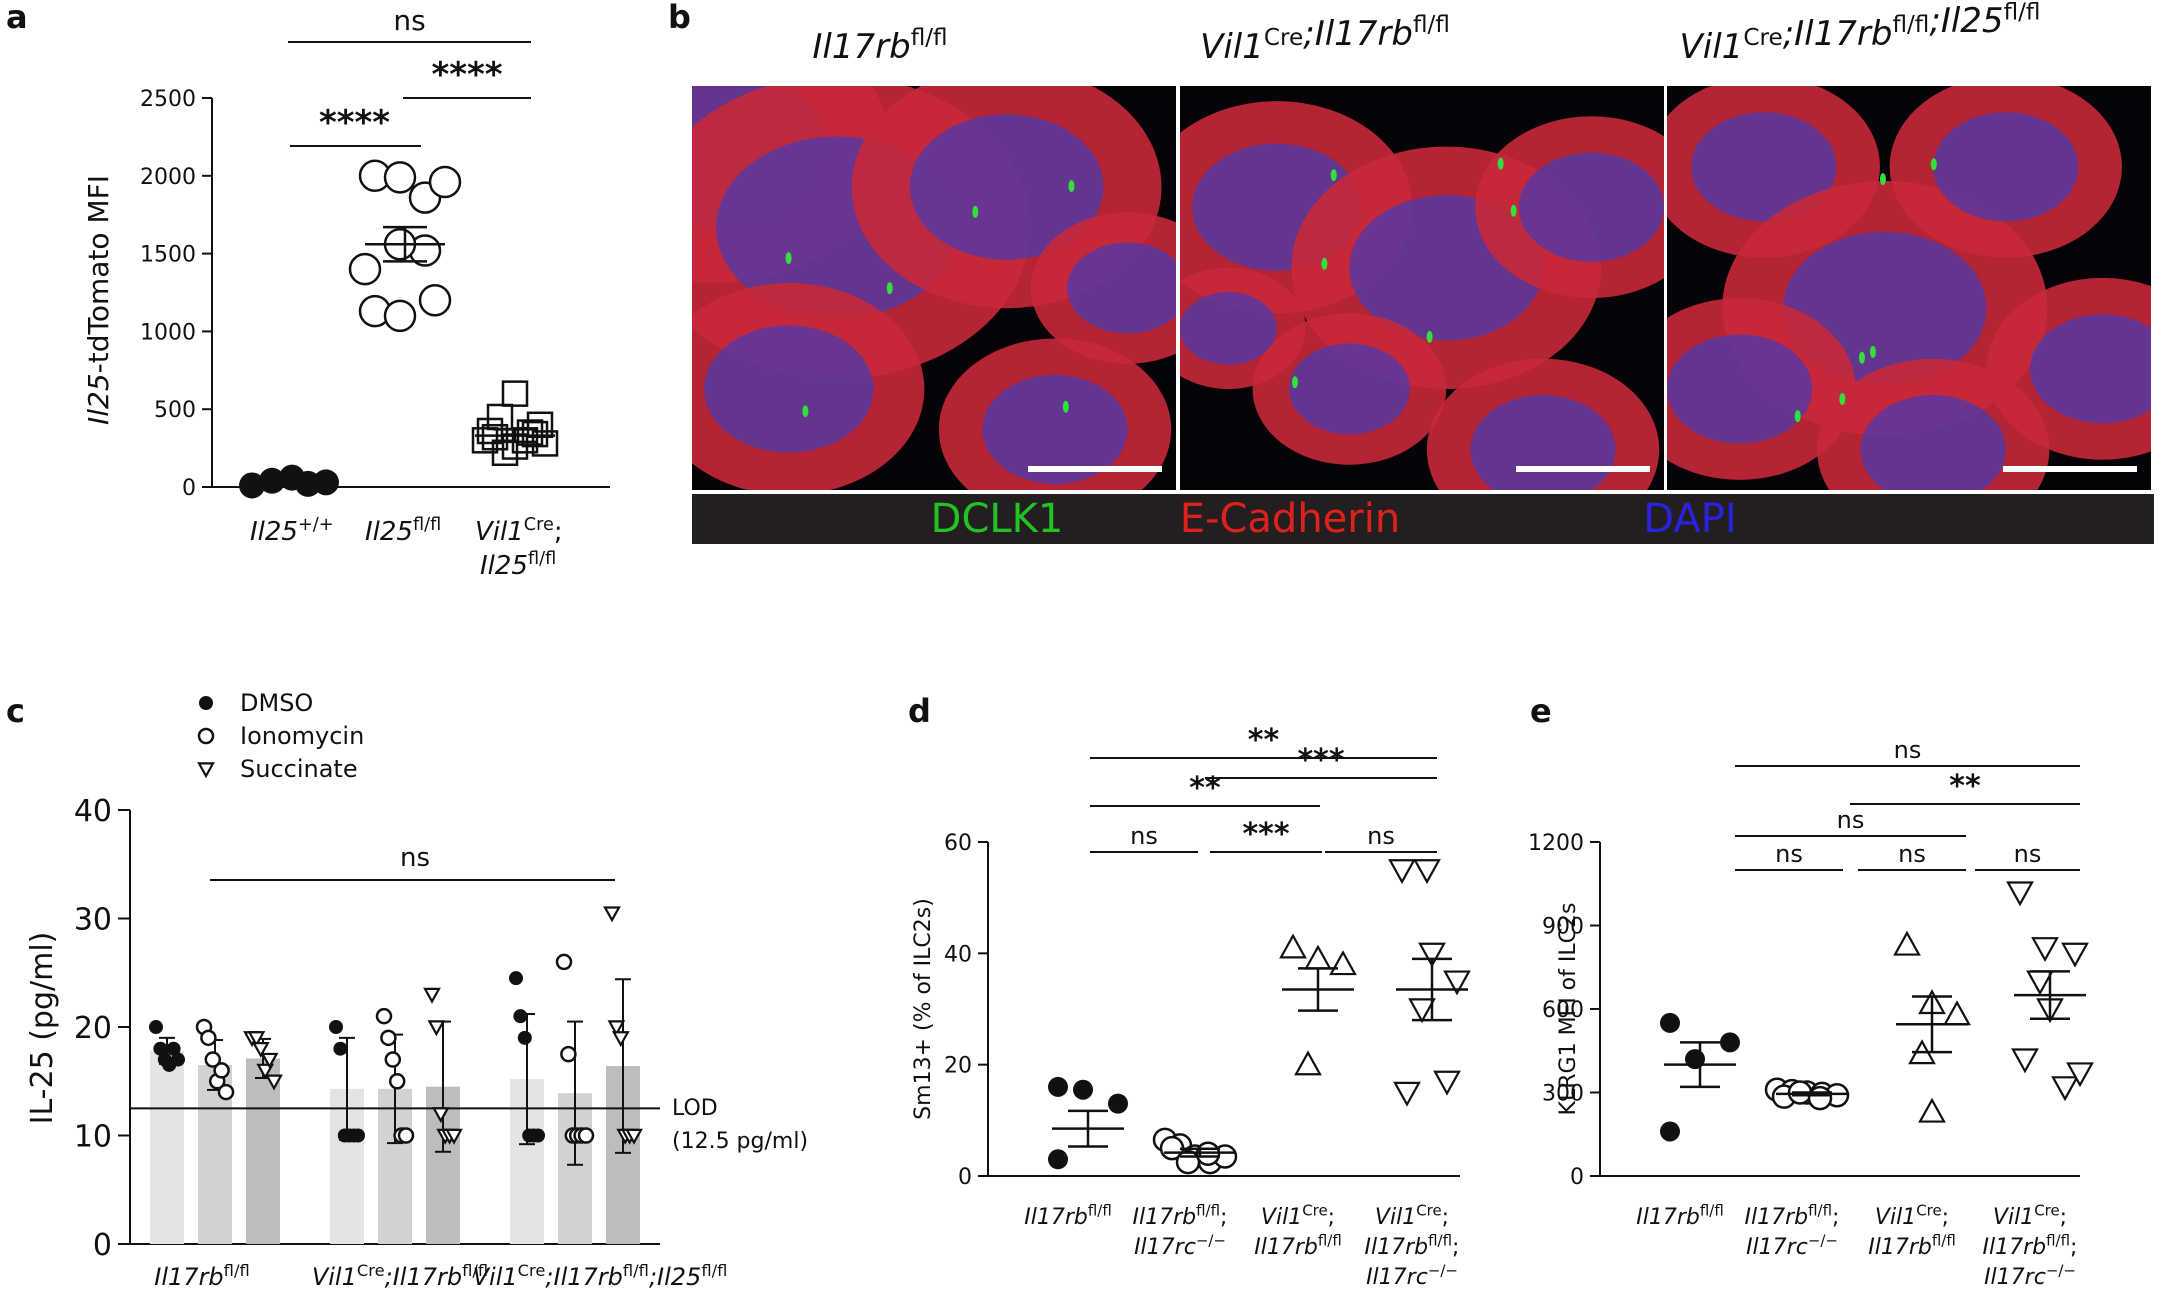 The height and width of the screenshot is (1295, 2161). I want to click on panel-c-x-label: Vil1Cre;Il17rbfl/fl, so click(400, 1276).